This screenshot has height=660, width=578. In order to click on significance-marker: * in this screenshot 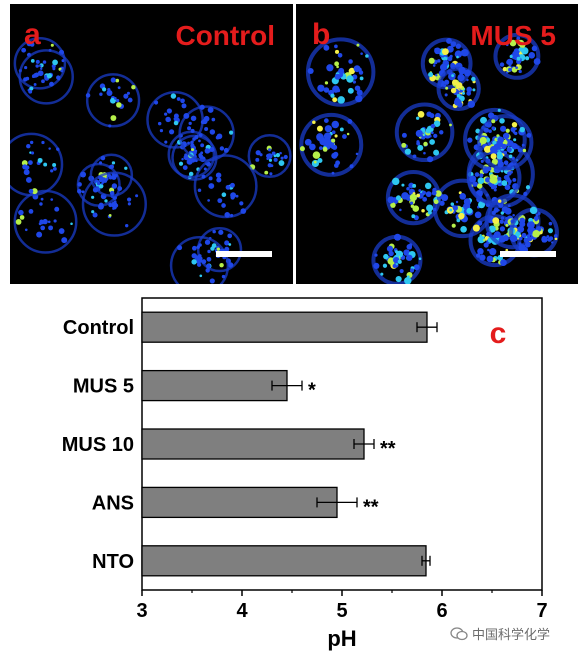, I will do `click(312, 391)`.